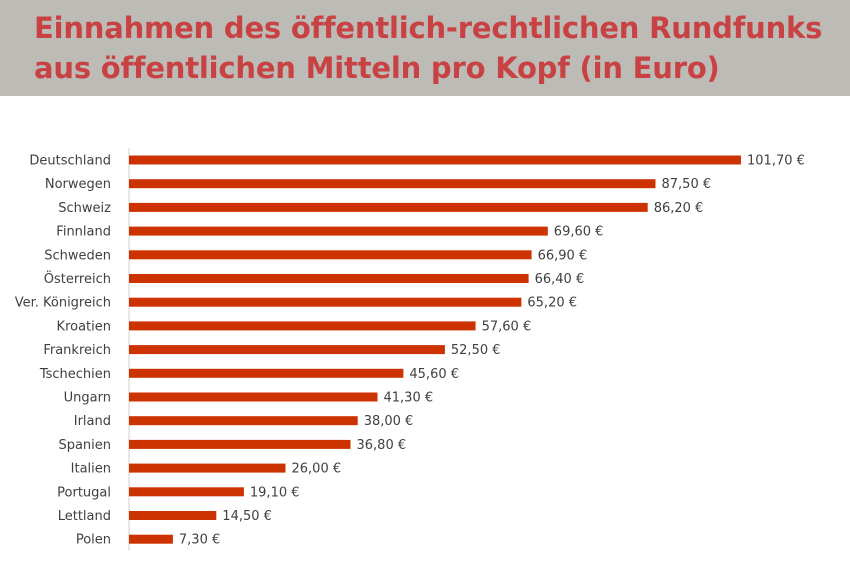 The width and height of the screenshot is (850, 567). Describe the element at coordinates (84, 492) in the screenshot. I see `category-label-14: Portugal` at that location.